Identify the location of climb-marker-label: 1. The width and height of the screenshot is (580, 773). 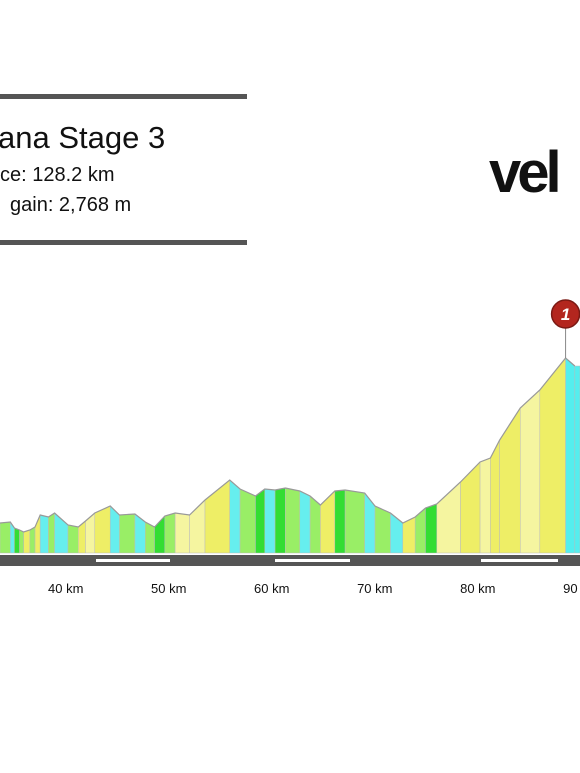
(565, 314).